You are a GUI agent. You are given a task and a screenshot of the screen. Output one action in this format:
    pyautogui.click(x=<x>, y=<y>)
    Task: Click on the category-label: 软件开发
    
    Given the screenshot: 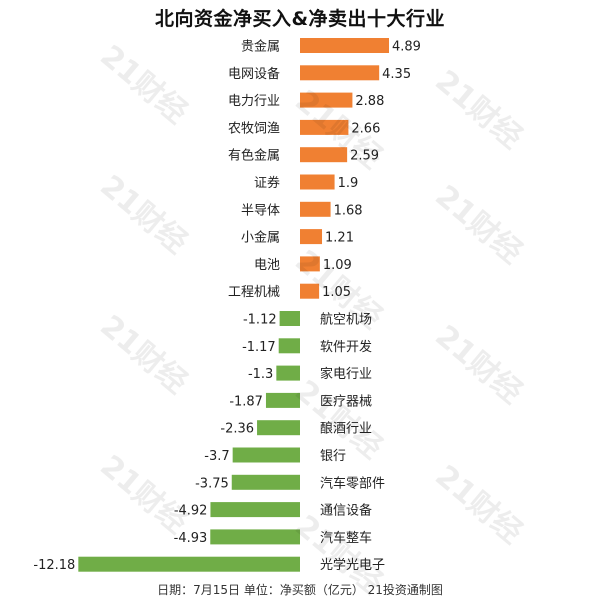 What is the action you would take?
    pyautogui.click(x=346, y=347)
    